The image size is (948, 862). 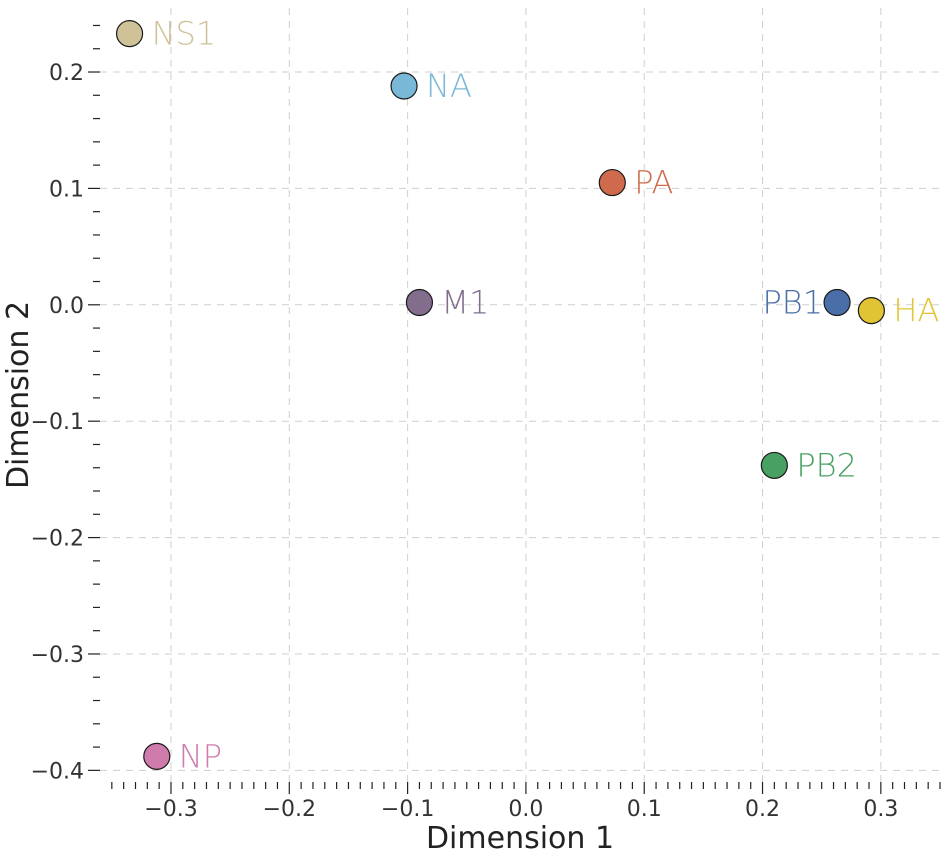 What do you see at coordinates (129, 34) in the screenshot?
I see `data-point-ns1` at bounding box center [129, 34].